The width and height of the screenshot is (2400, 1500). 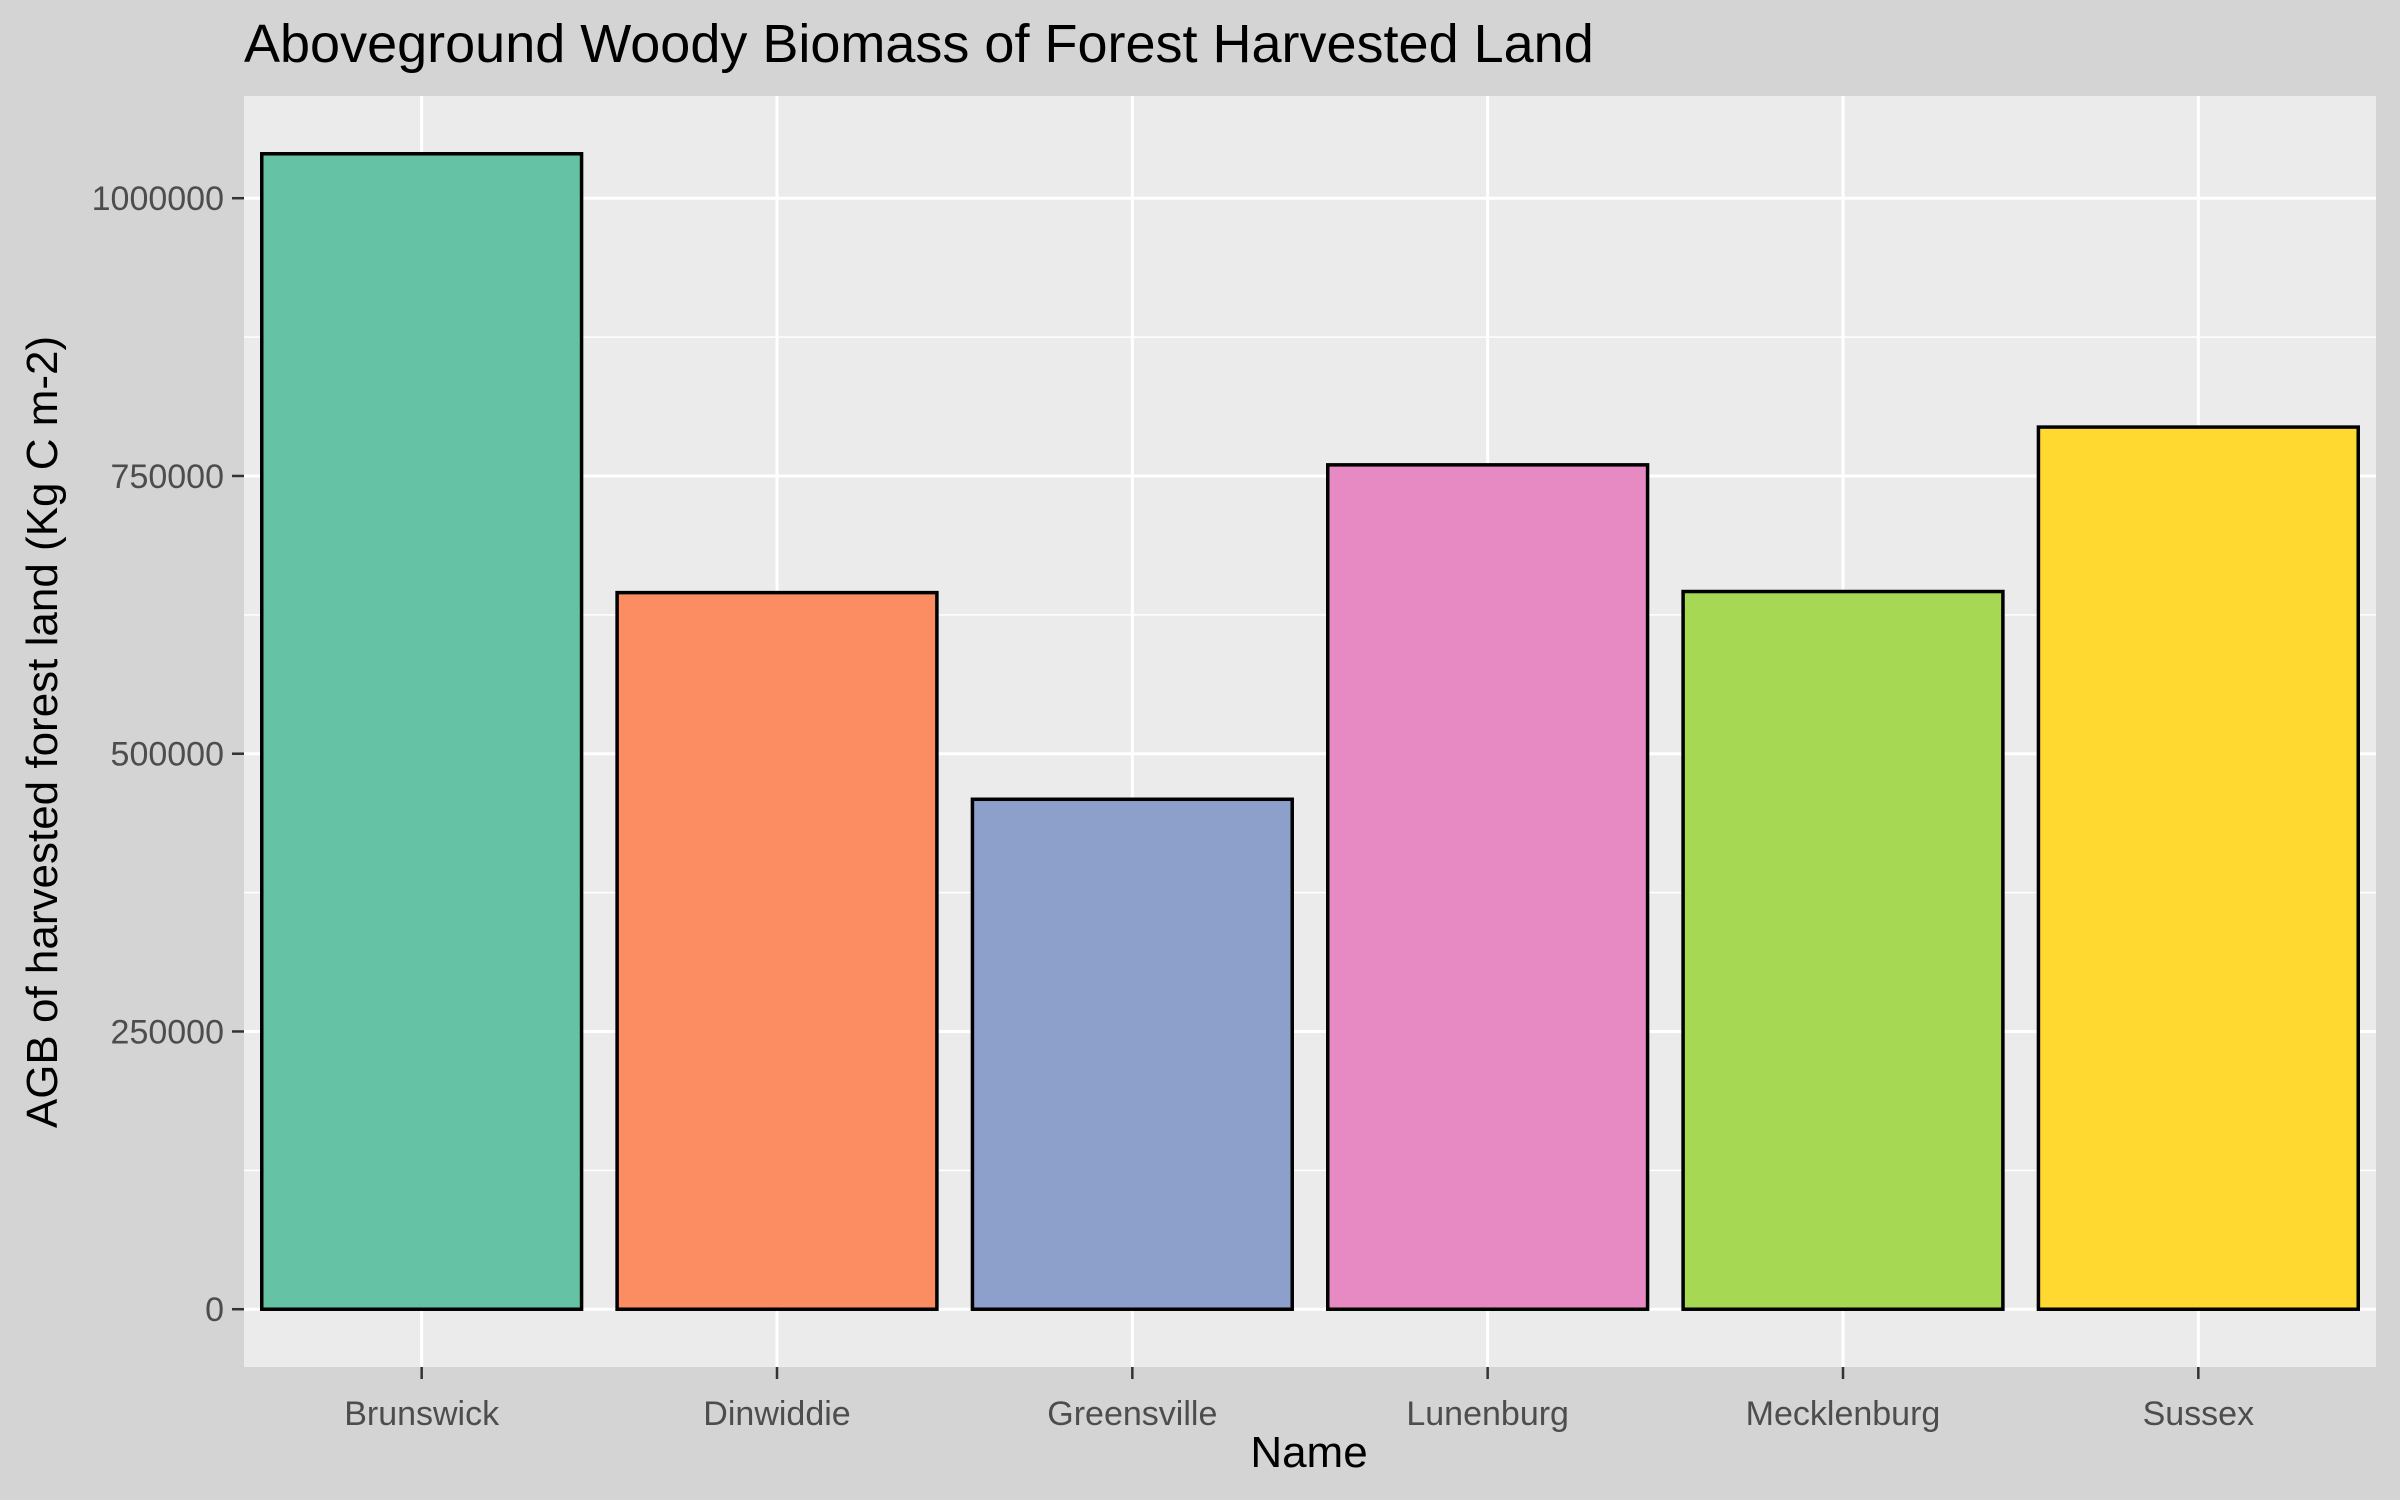 I want to click on bar-mecklenburg, so click(x=1843, y=950).